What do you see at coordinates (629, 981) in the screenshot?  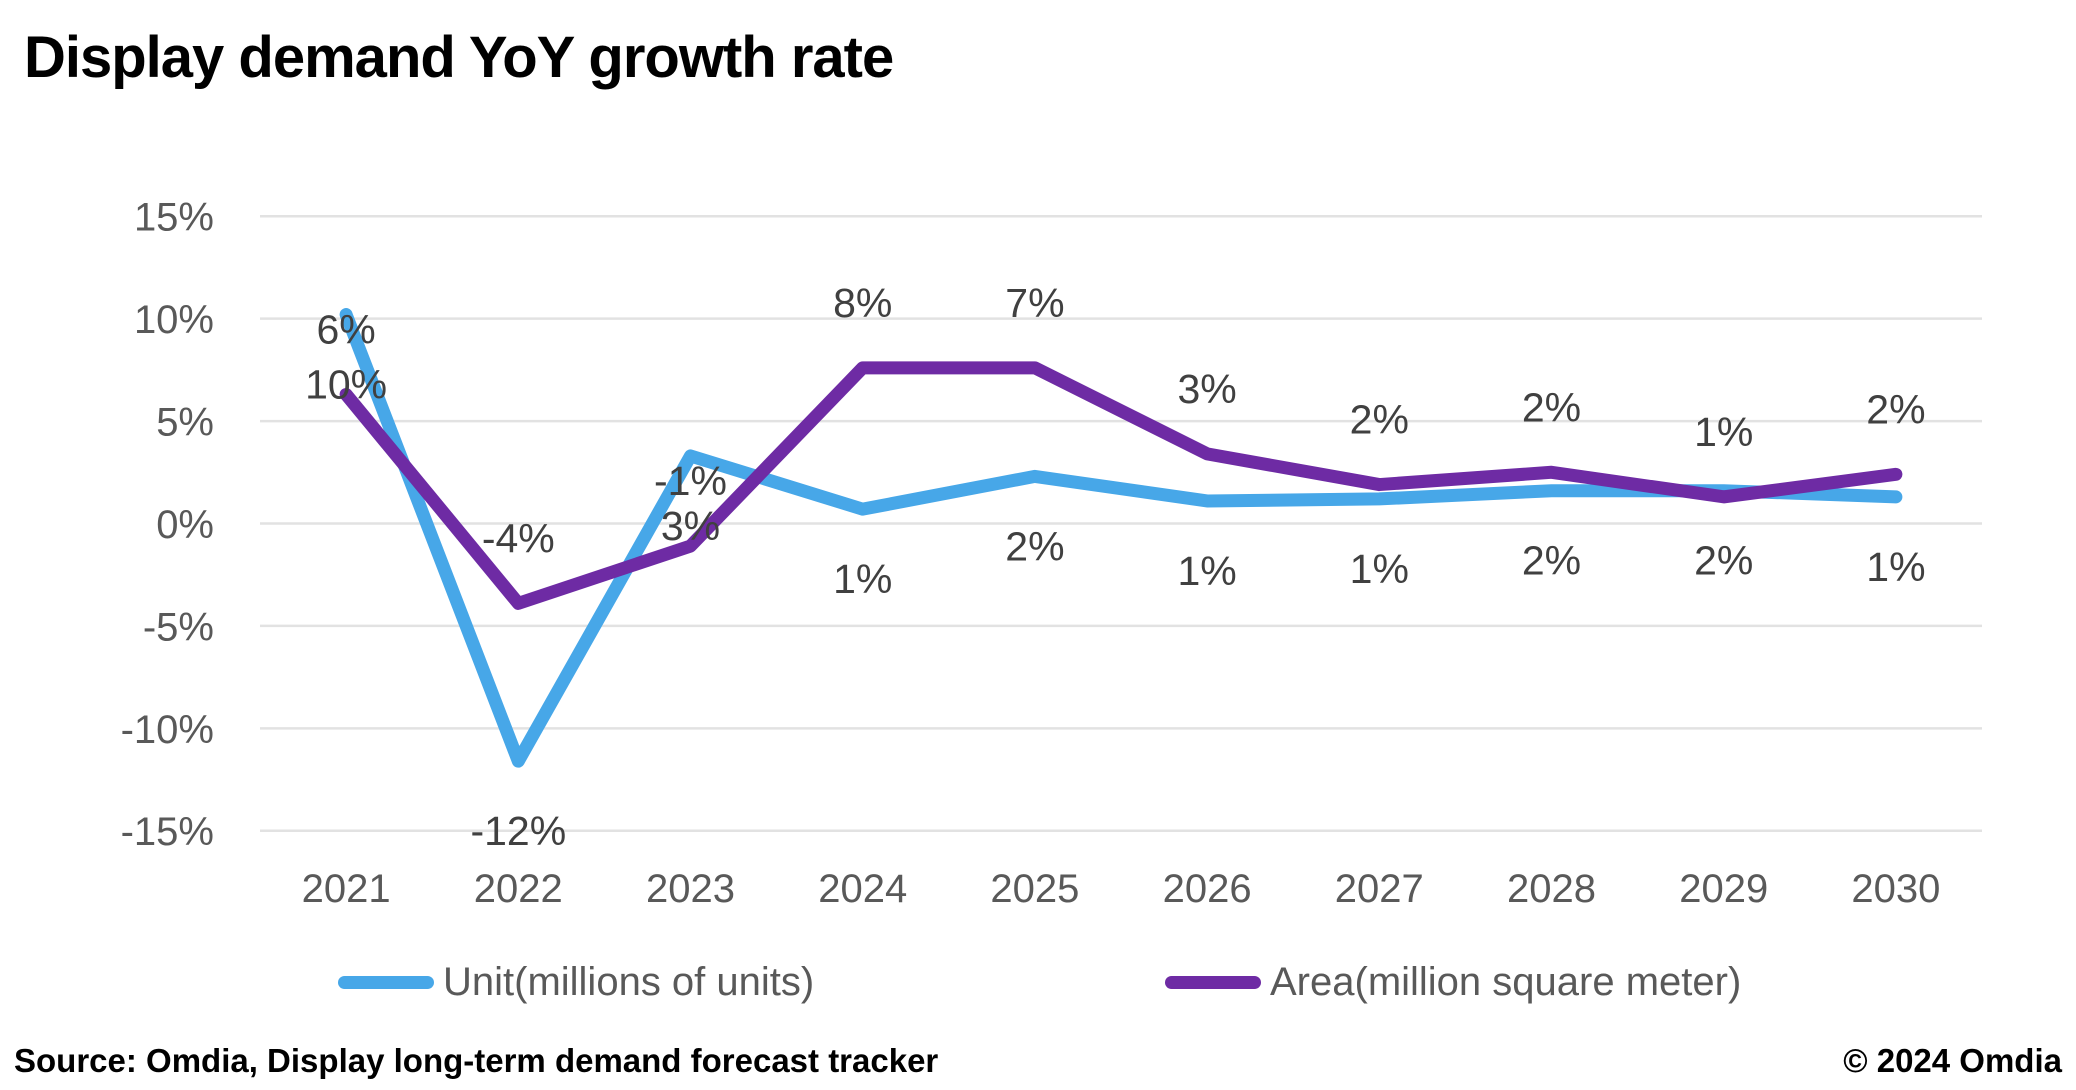 I see `legend-label-unit: Unit(millions of units)` at bounding box center [629, 981].